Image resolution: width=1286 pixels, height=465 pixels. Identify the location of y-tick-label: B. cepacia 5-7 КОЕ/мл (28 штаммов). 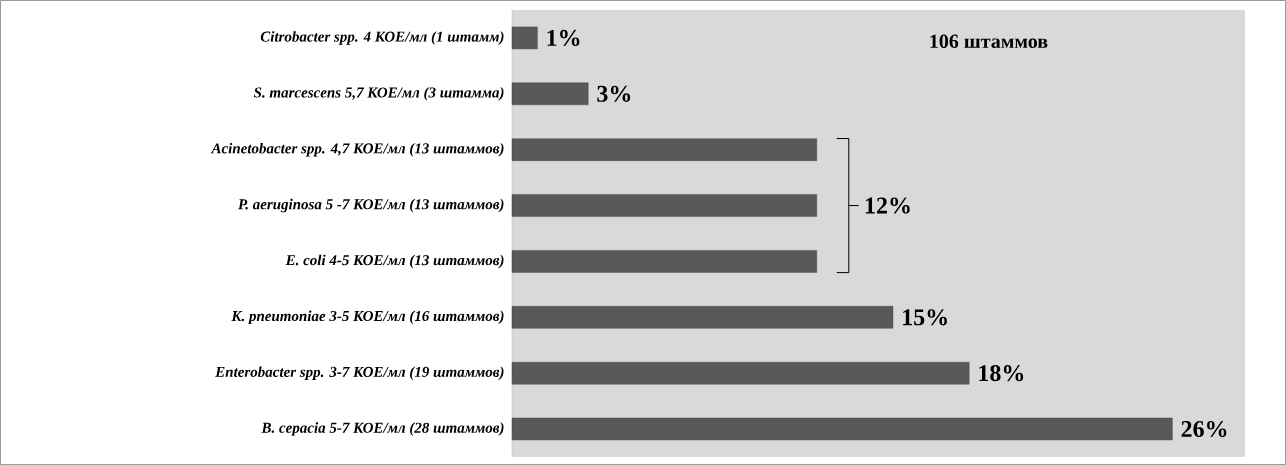
(382, 429).